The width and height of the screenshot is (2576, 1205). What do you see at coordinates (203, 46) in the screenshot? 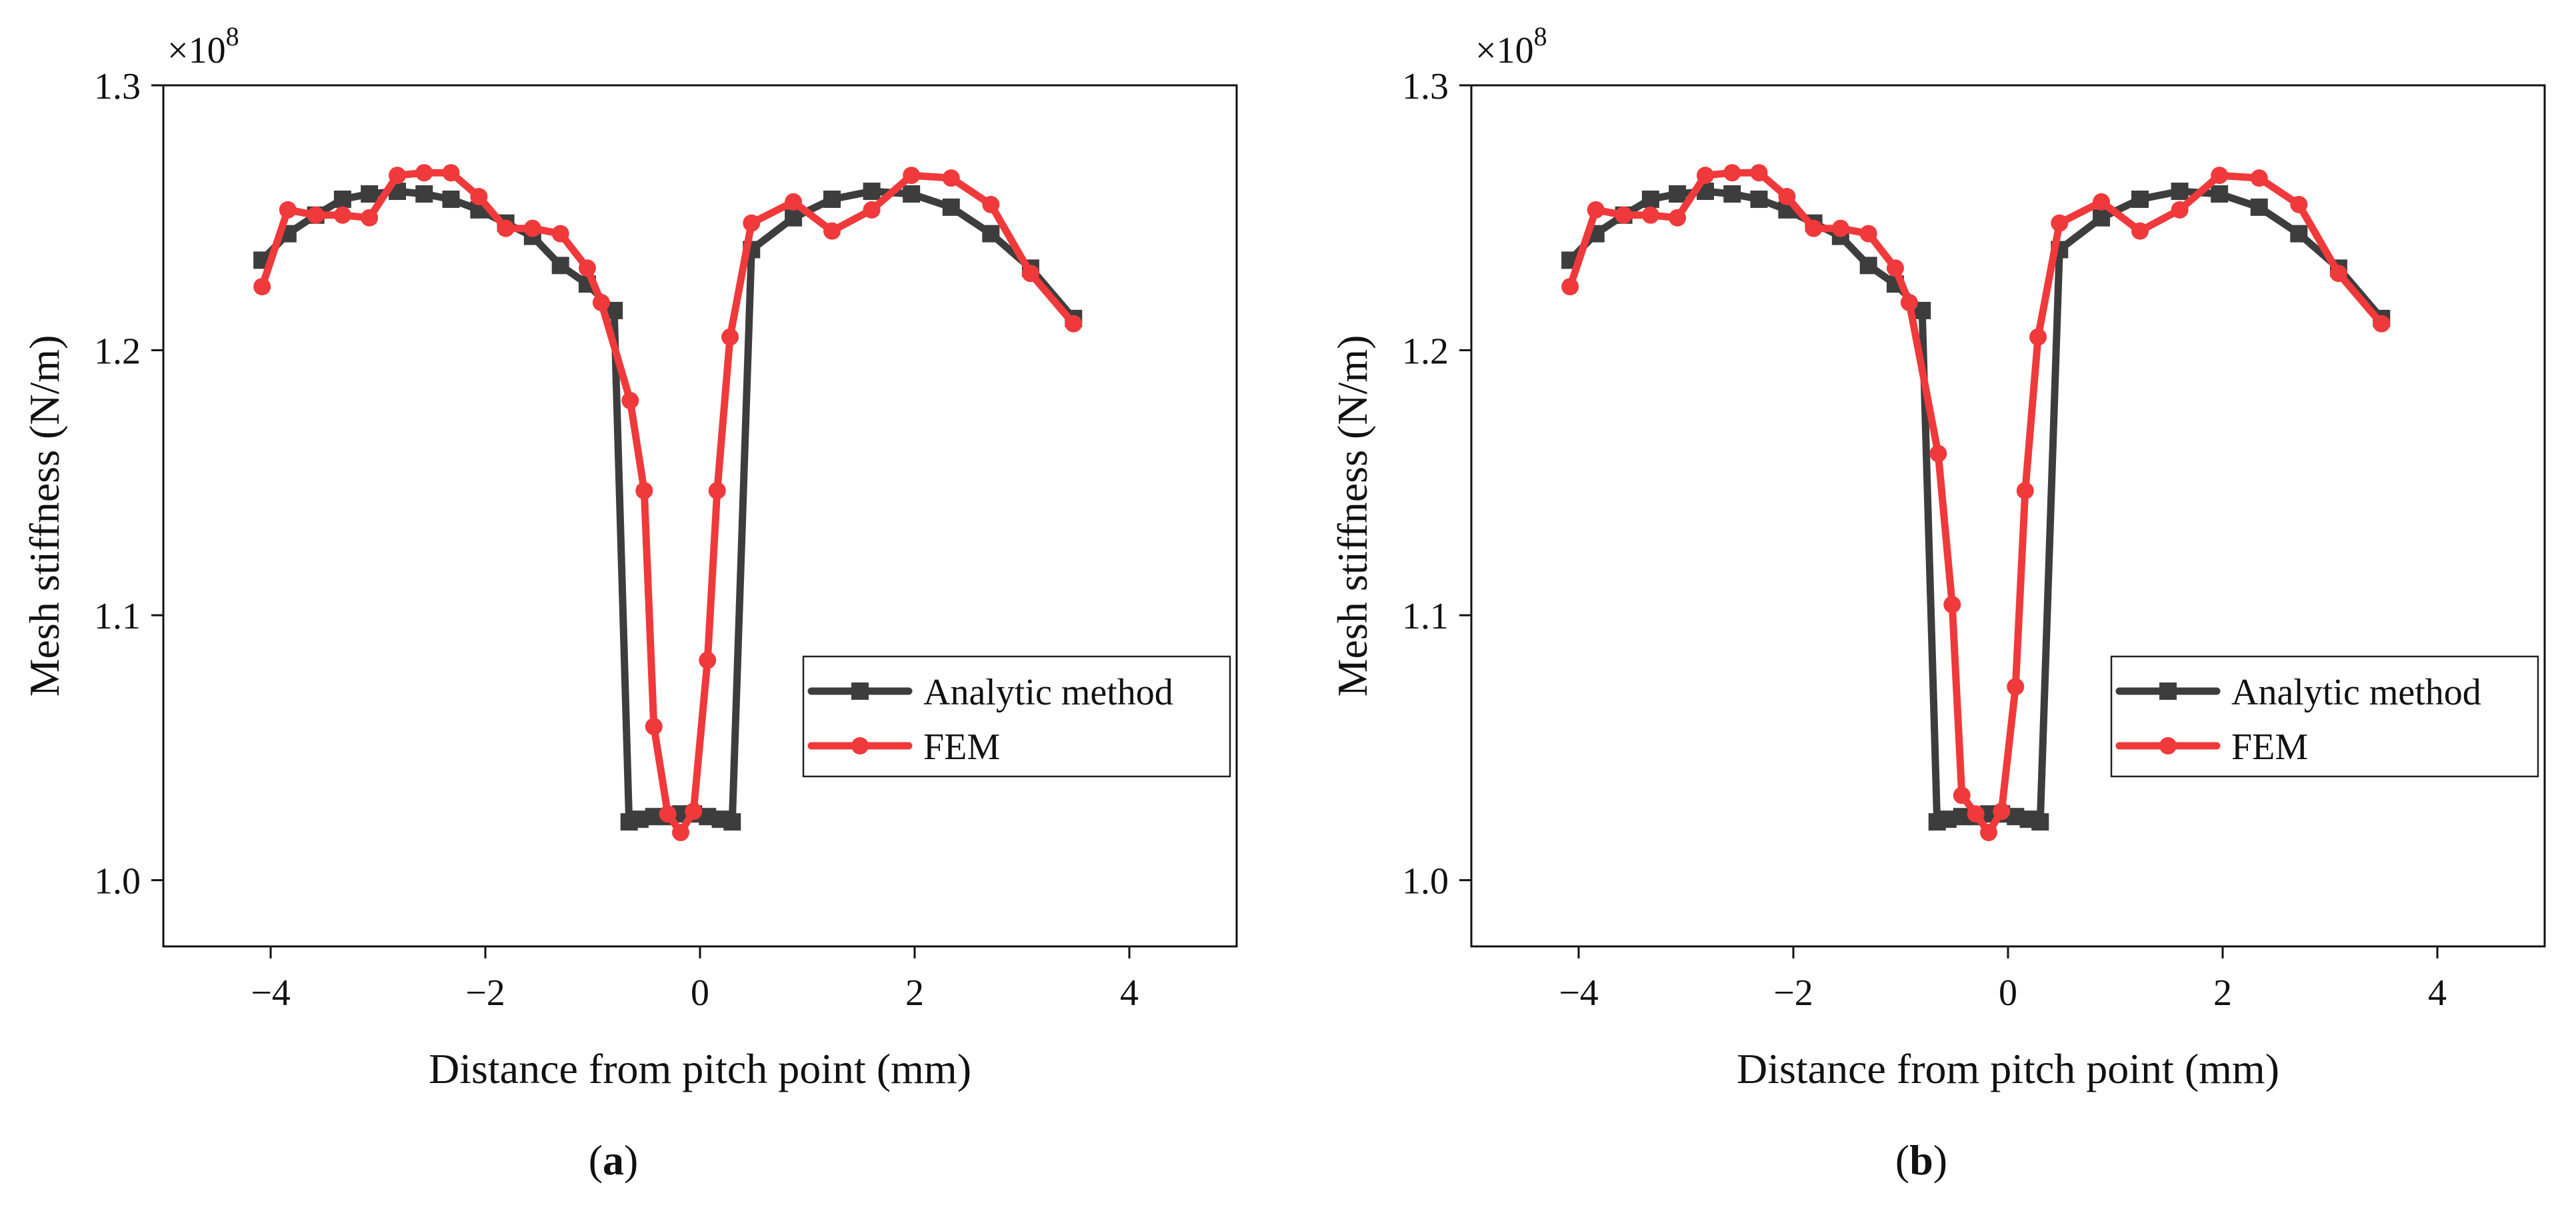
I see `y-multiplier: ×10⁸` at bounding box center [203, 46].